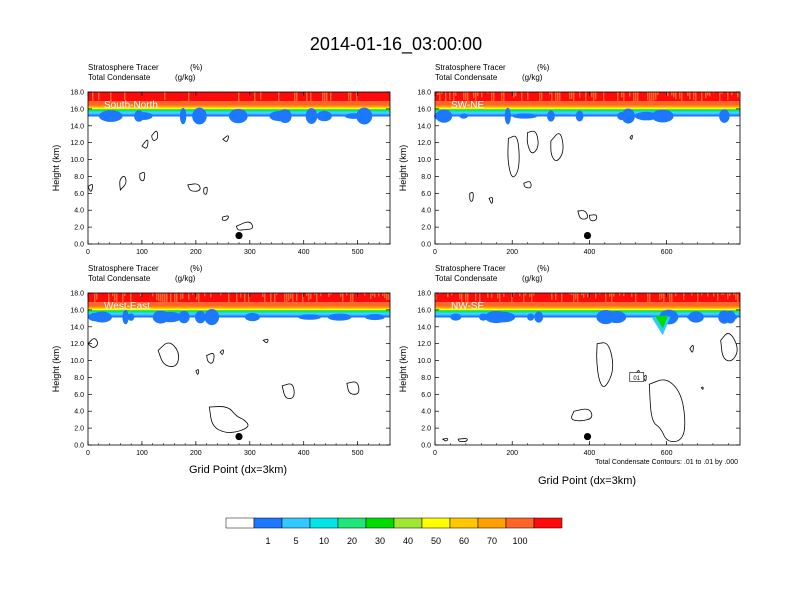  Describe the element at coordinates (426, 446) in the screenshot. I see `y-tick-label: 0.0` at that location.